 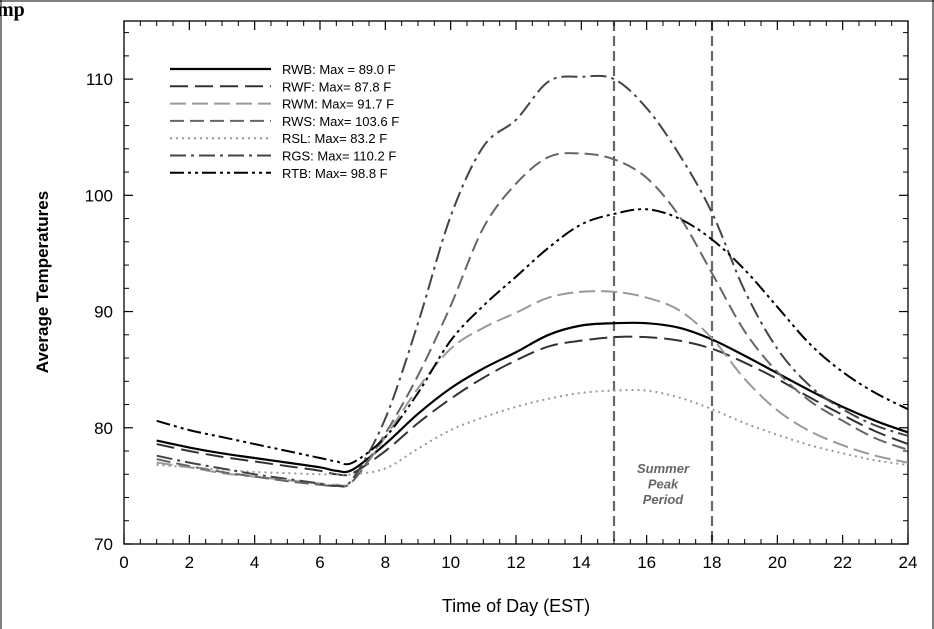 I want to click on x-tick-label: 0, so click(x=123, y=562).